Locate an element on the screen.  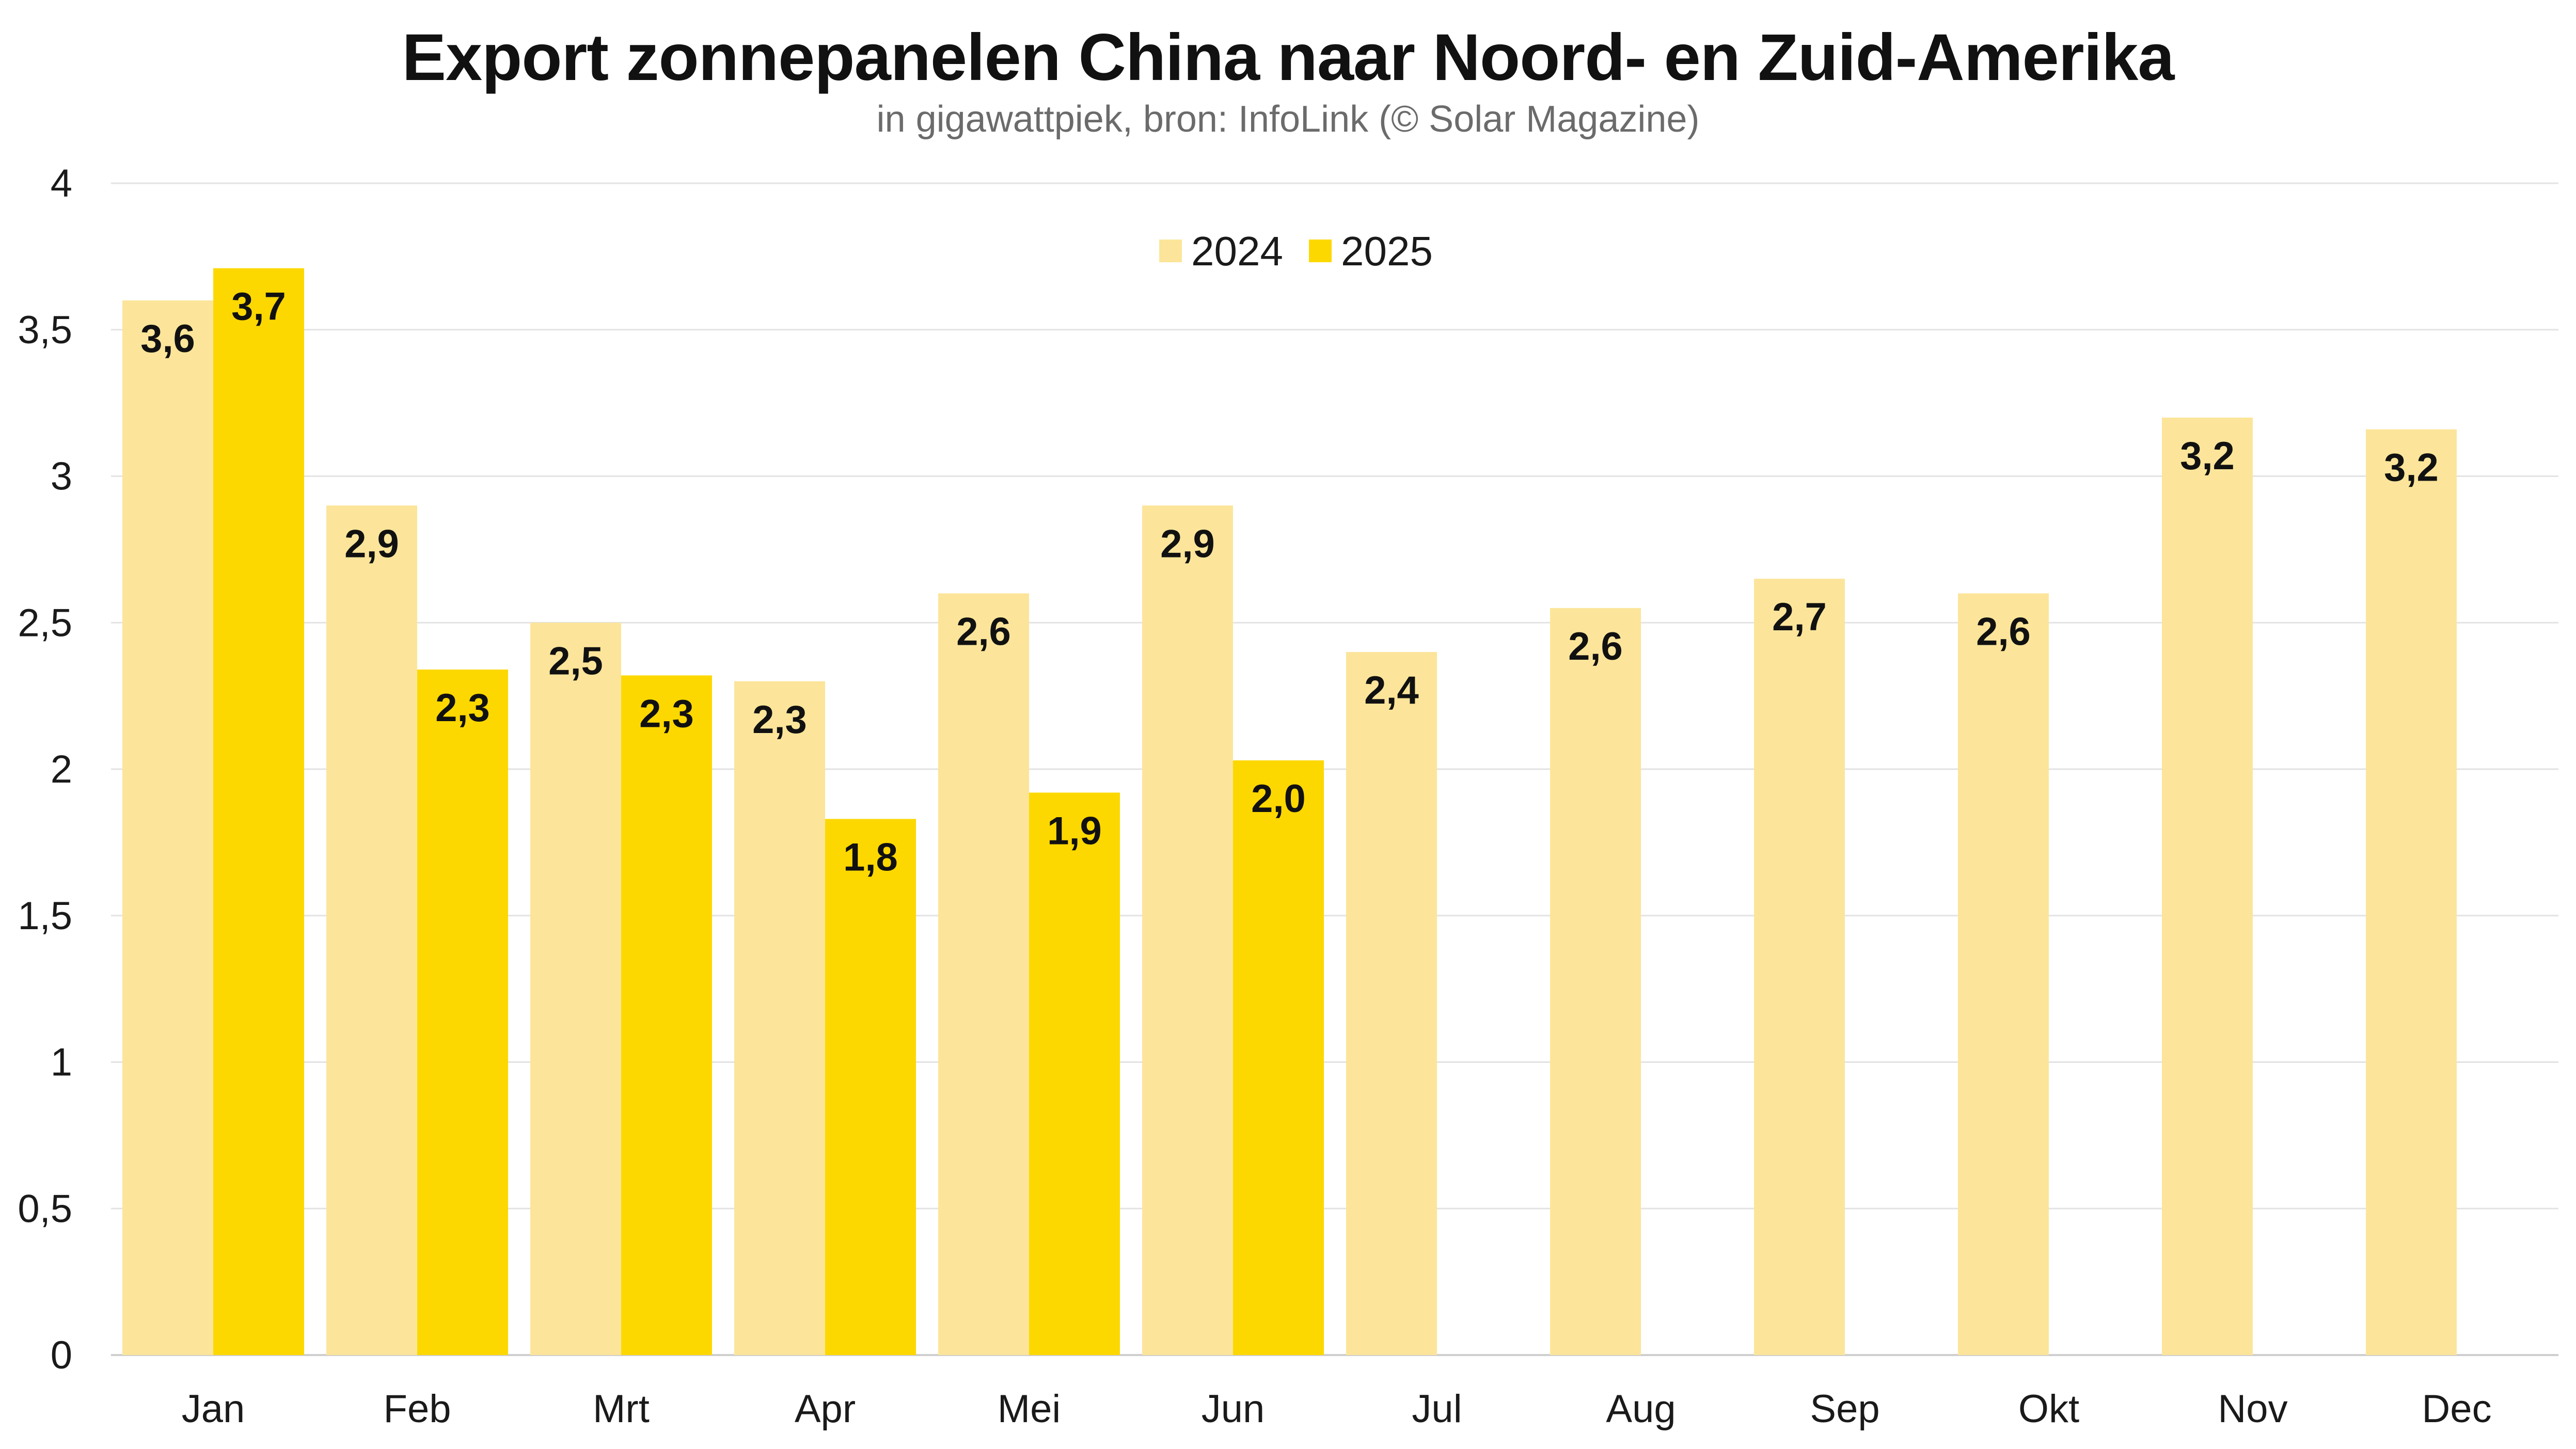
data-label: 2,0 is located at coordinates (1278, 799).